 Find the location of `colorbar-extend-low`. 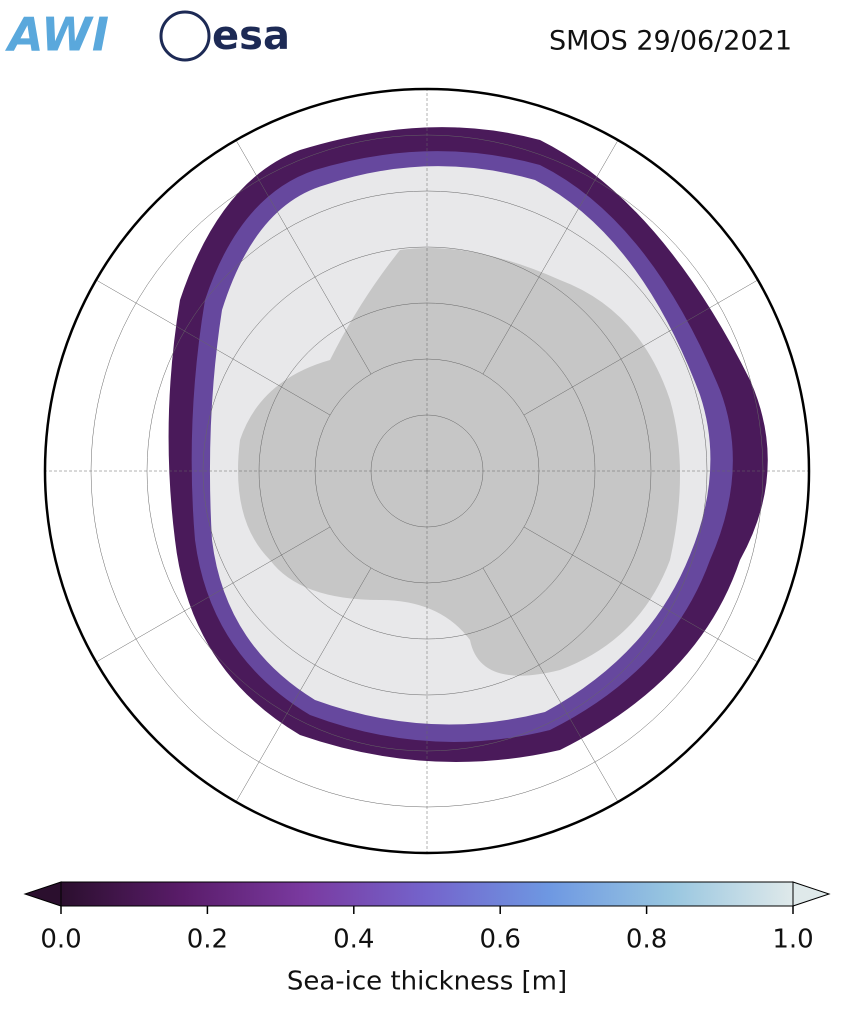

colorbar-extend-low is located at coordinates (42, 894).